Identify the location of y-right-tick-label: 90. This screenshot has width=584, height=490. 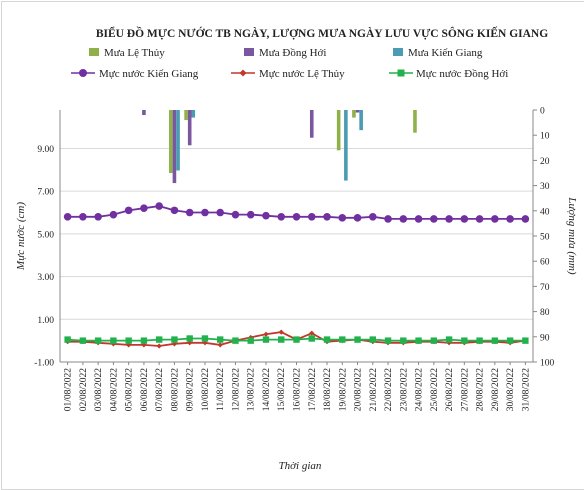
(545, 338).